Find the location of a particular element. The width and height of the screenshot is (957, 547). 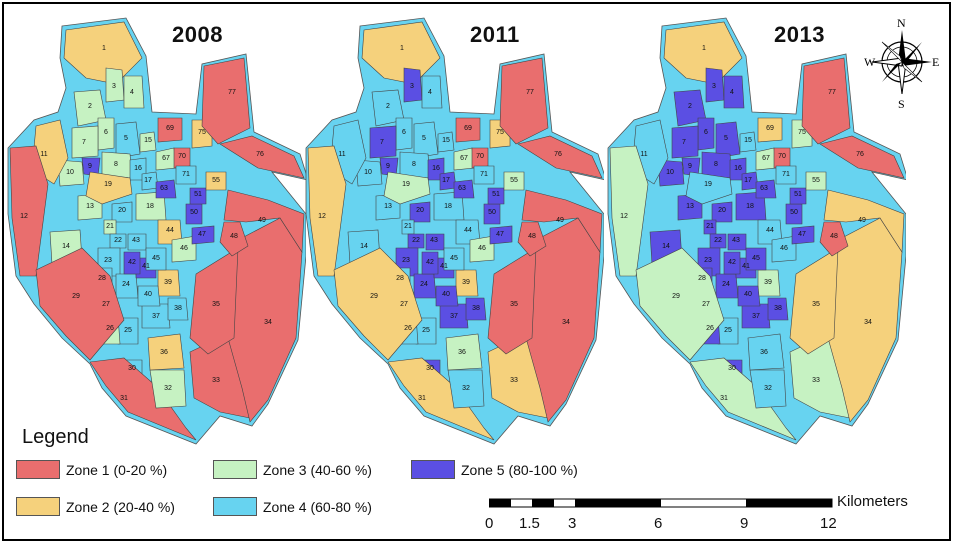

district-label-41: 41 is located at coordinates (746, 266).